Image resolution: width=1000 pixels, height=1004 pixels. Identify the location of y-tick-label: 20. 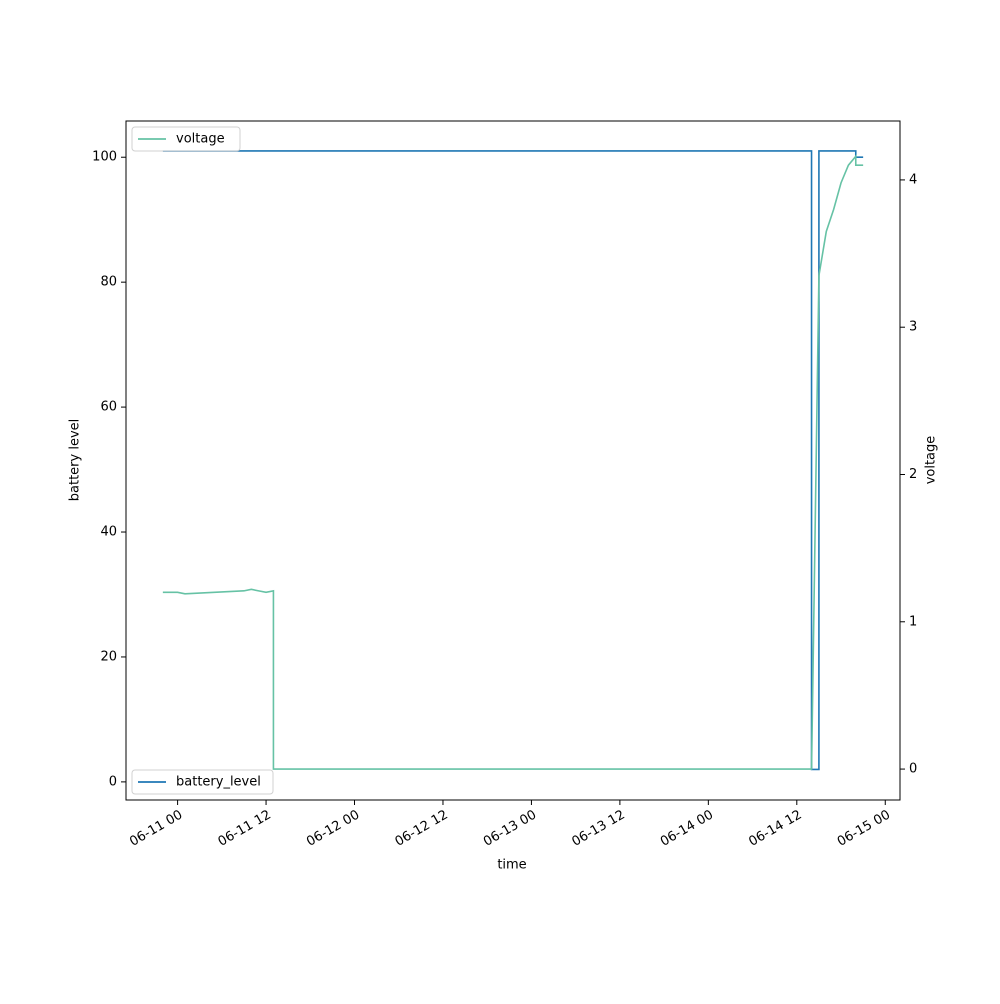
(108, 656).